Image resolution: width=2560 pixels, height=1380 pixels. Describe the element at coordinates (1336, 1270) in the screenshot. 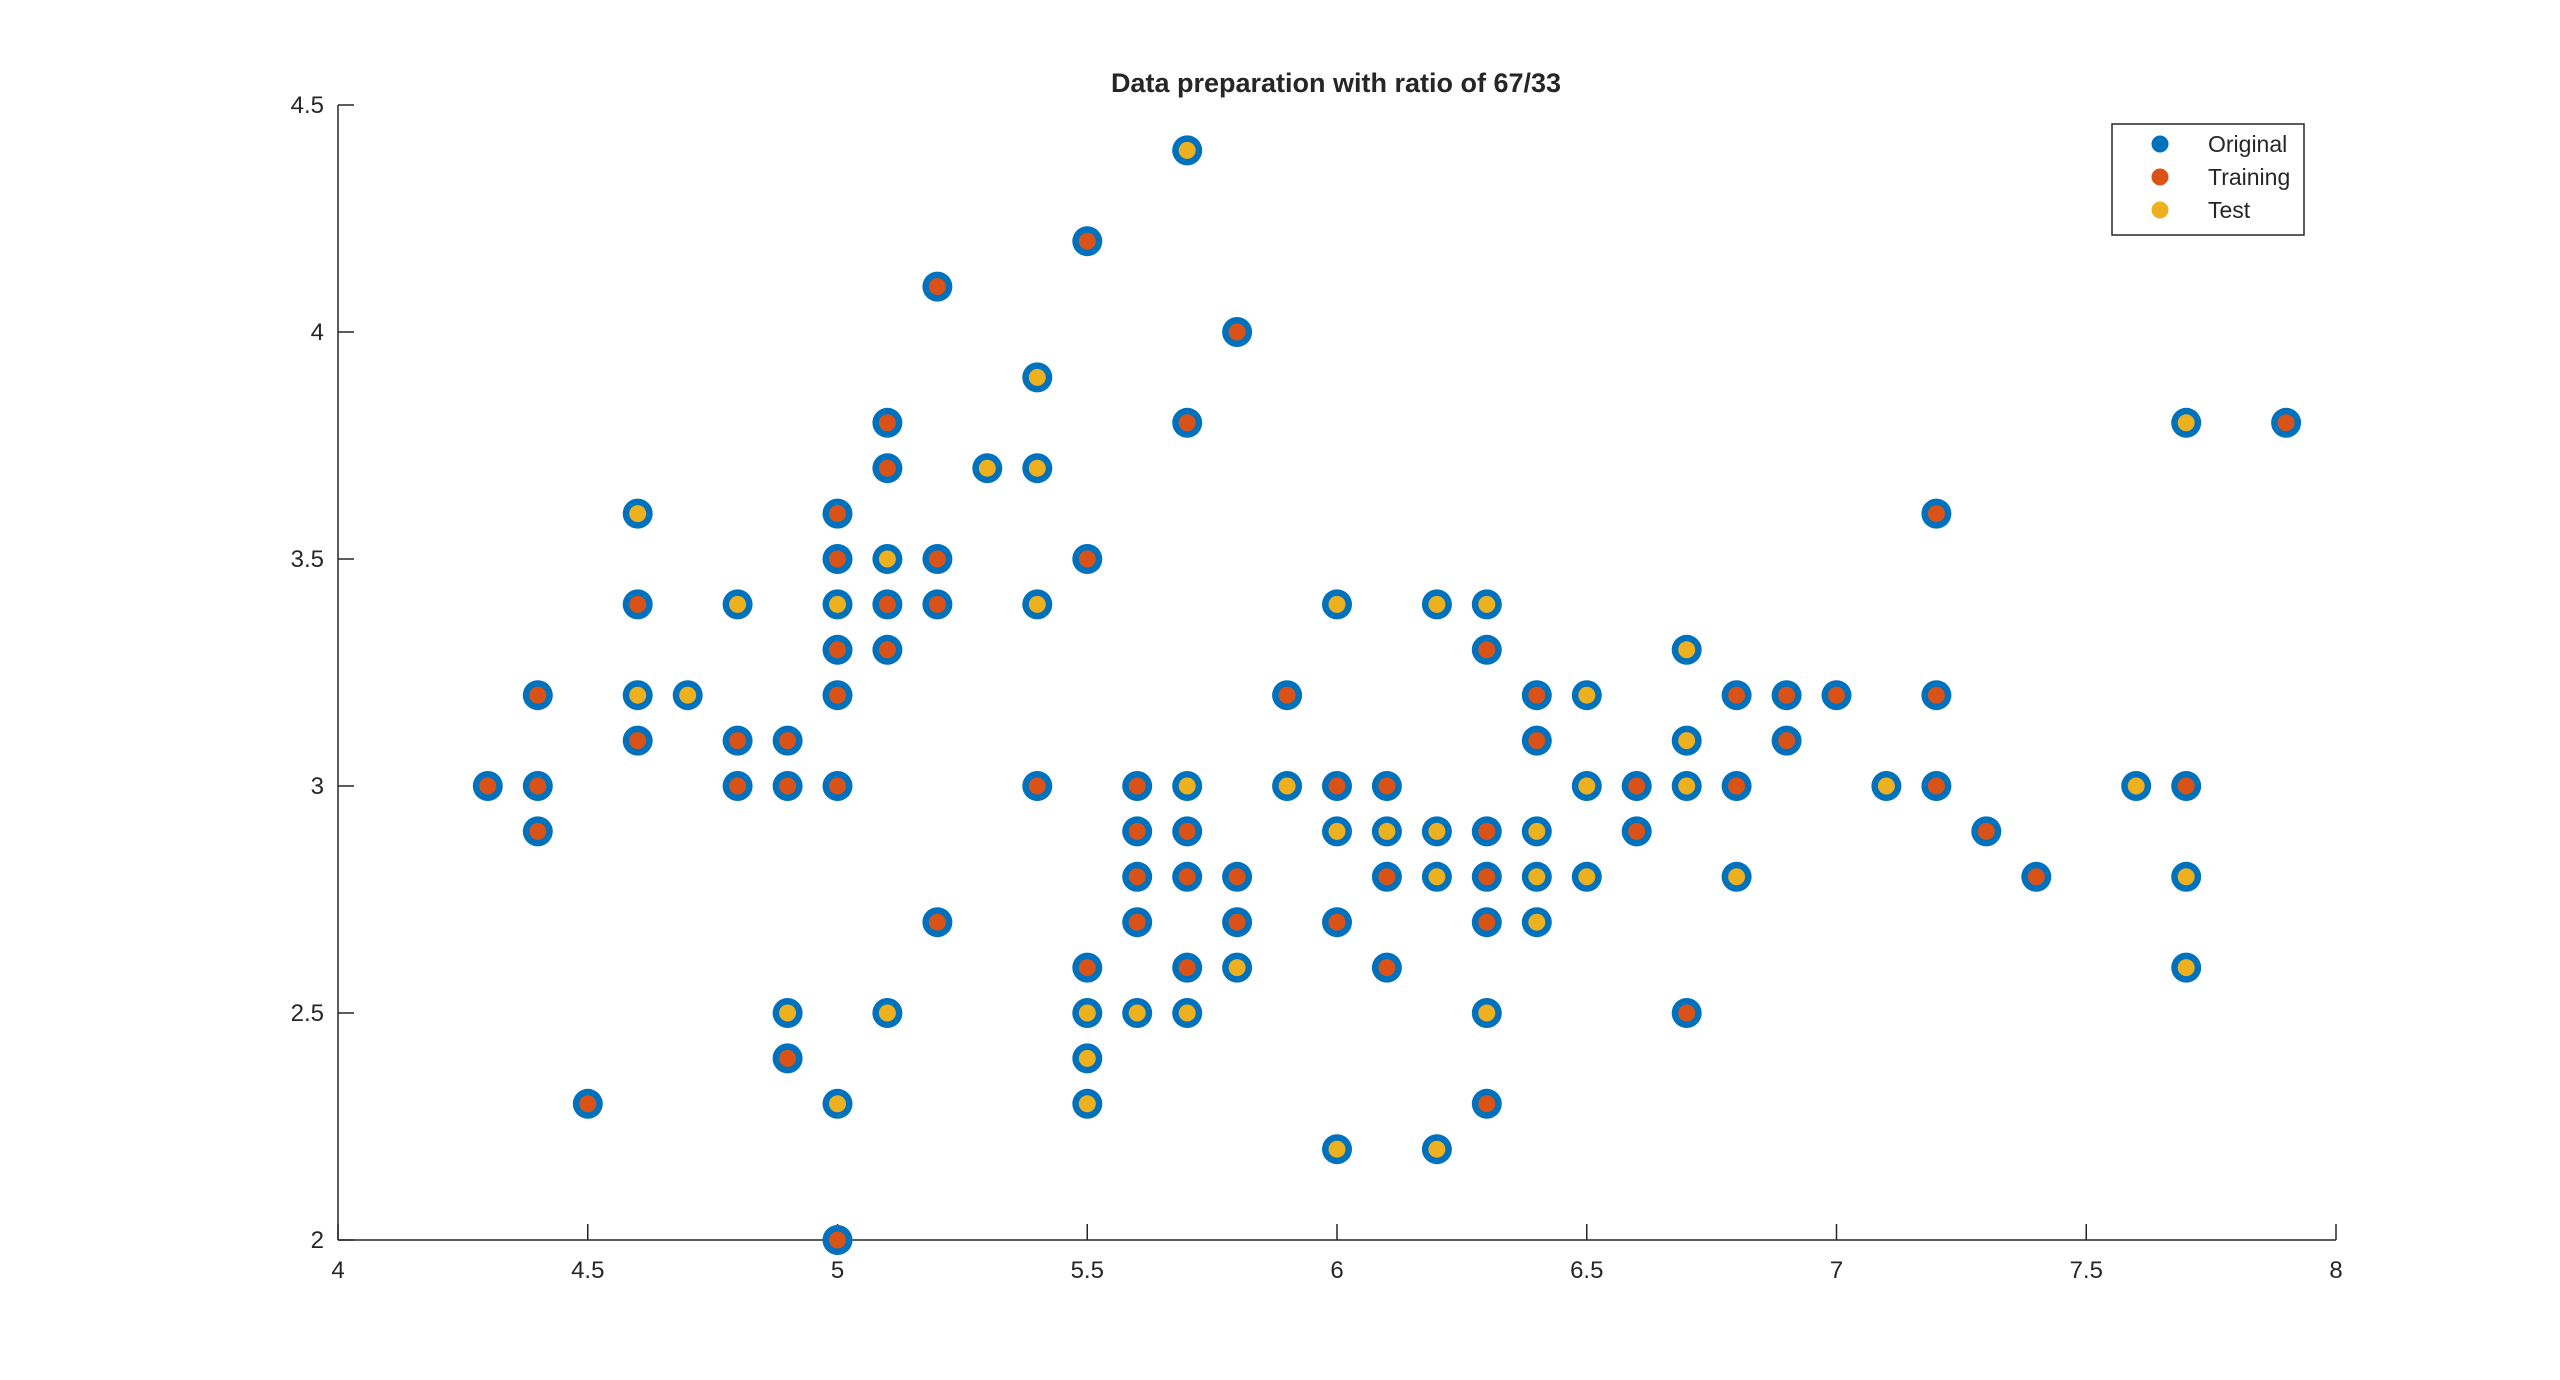

I see `x-tick-label: 6` at that location.